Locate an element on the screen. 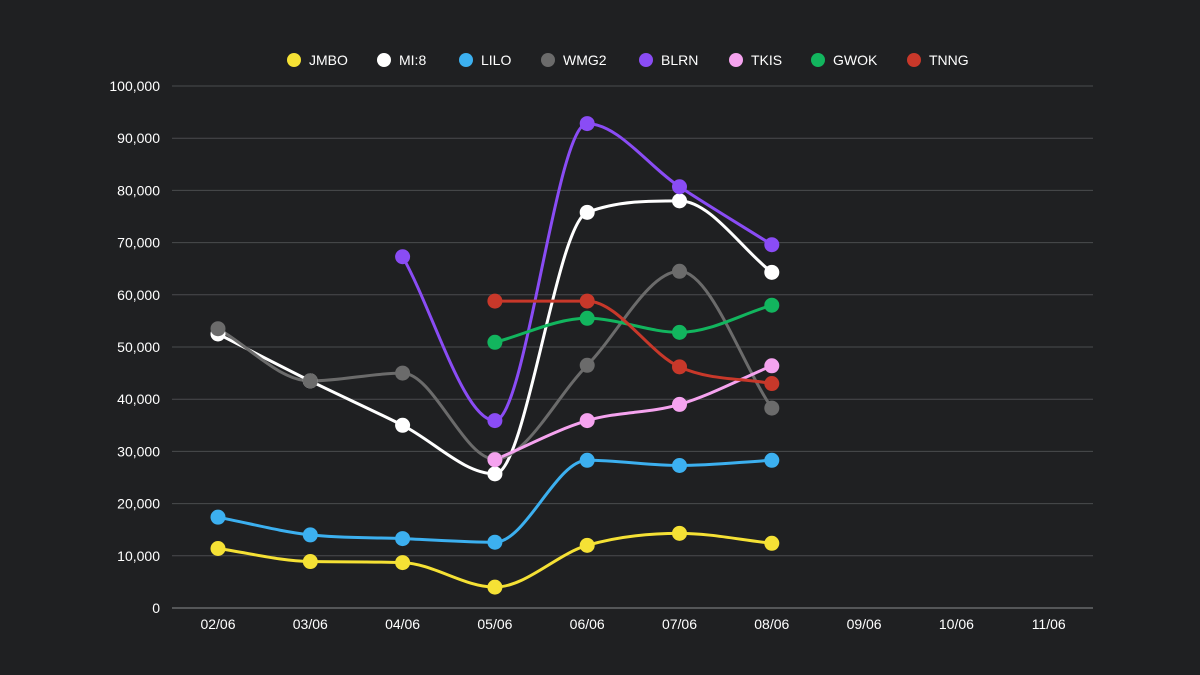  y-tick-label: 70,000 is located at coordinates (138, 243).